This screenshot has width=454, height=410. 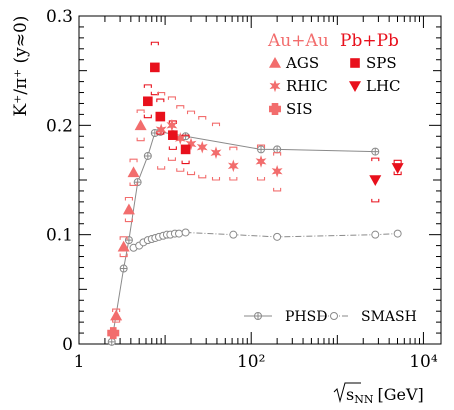 I want to click on x-axis-label: sNN [GeV], so click(x=378, y=394).